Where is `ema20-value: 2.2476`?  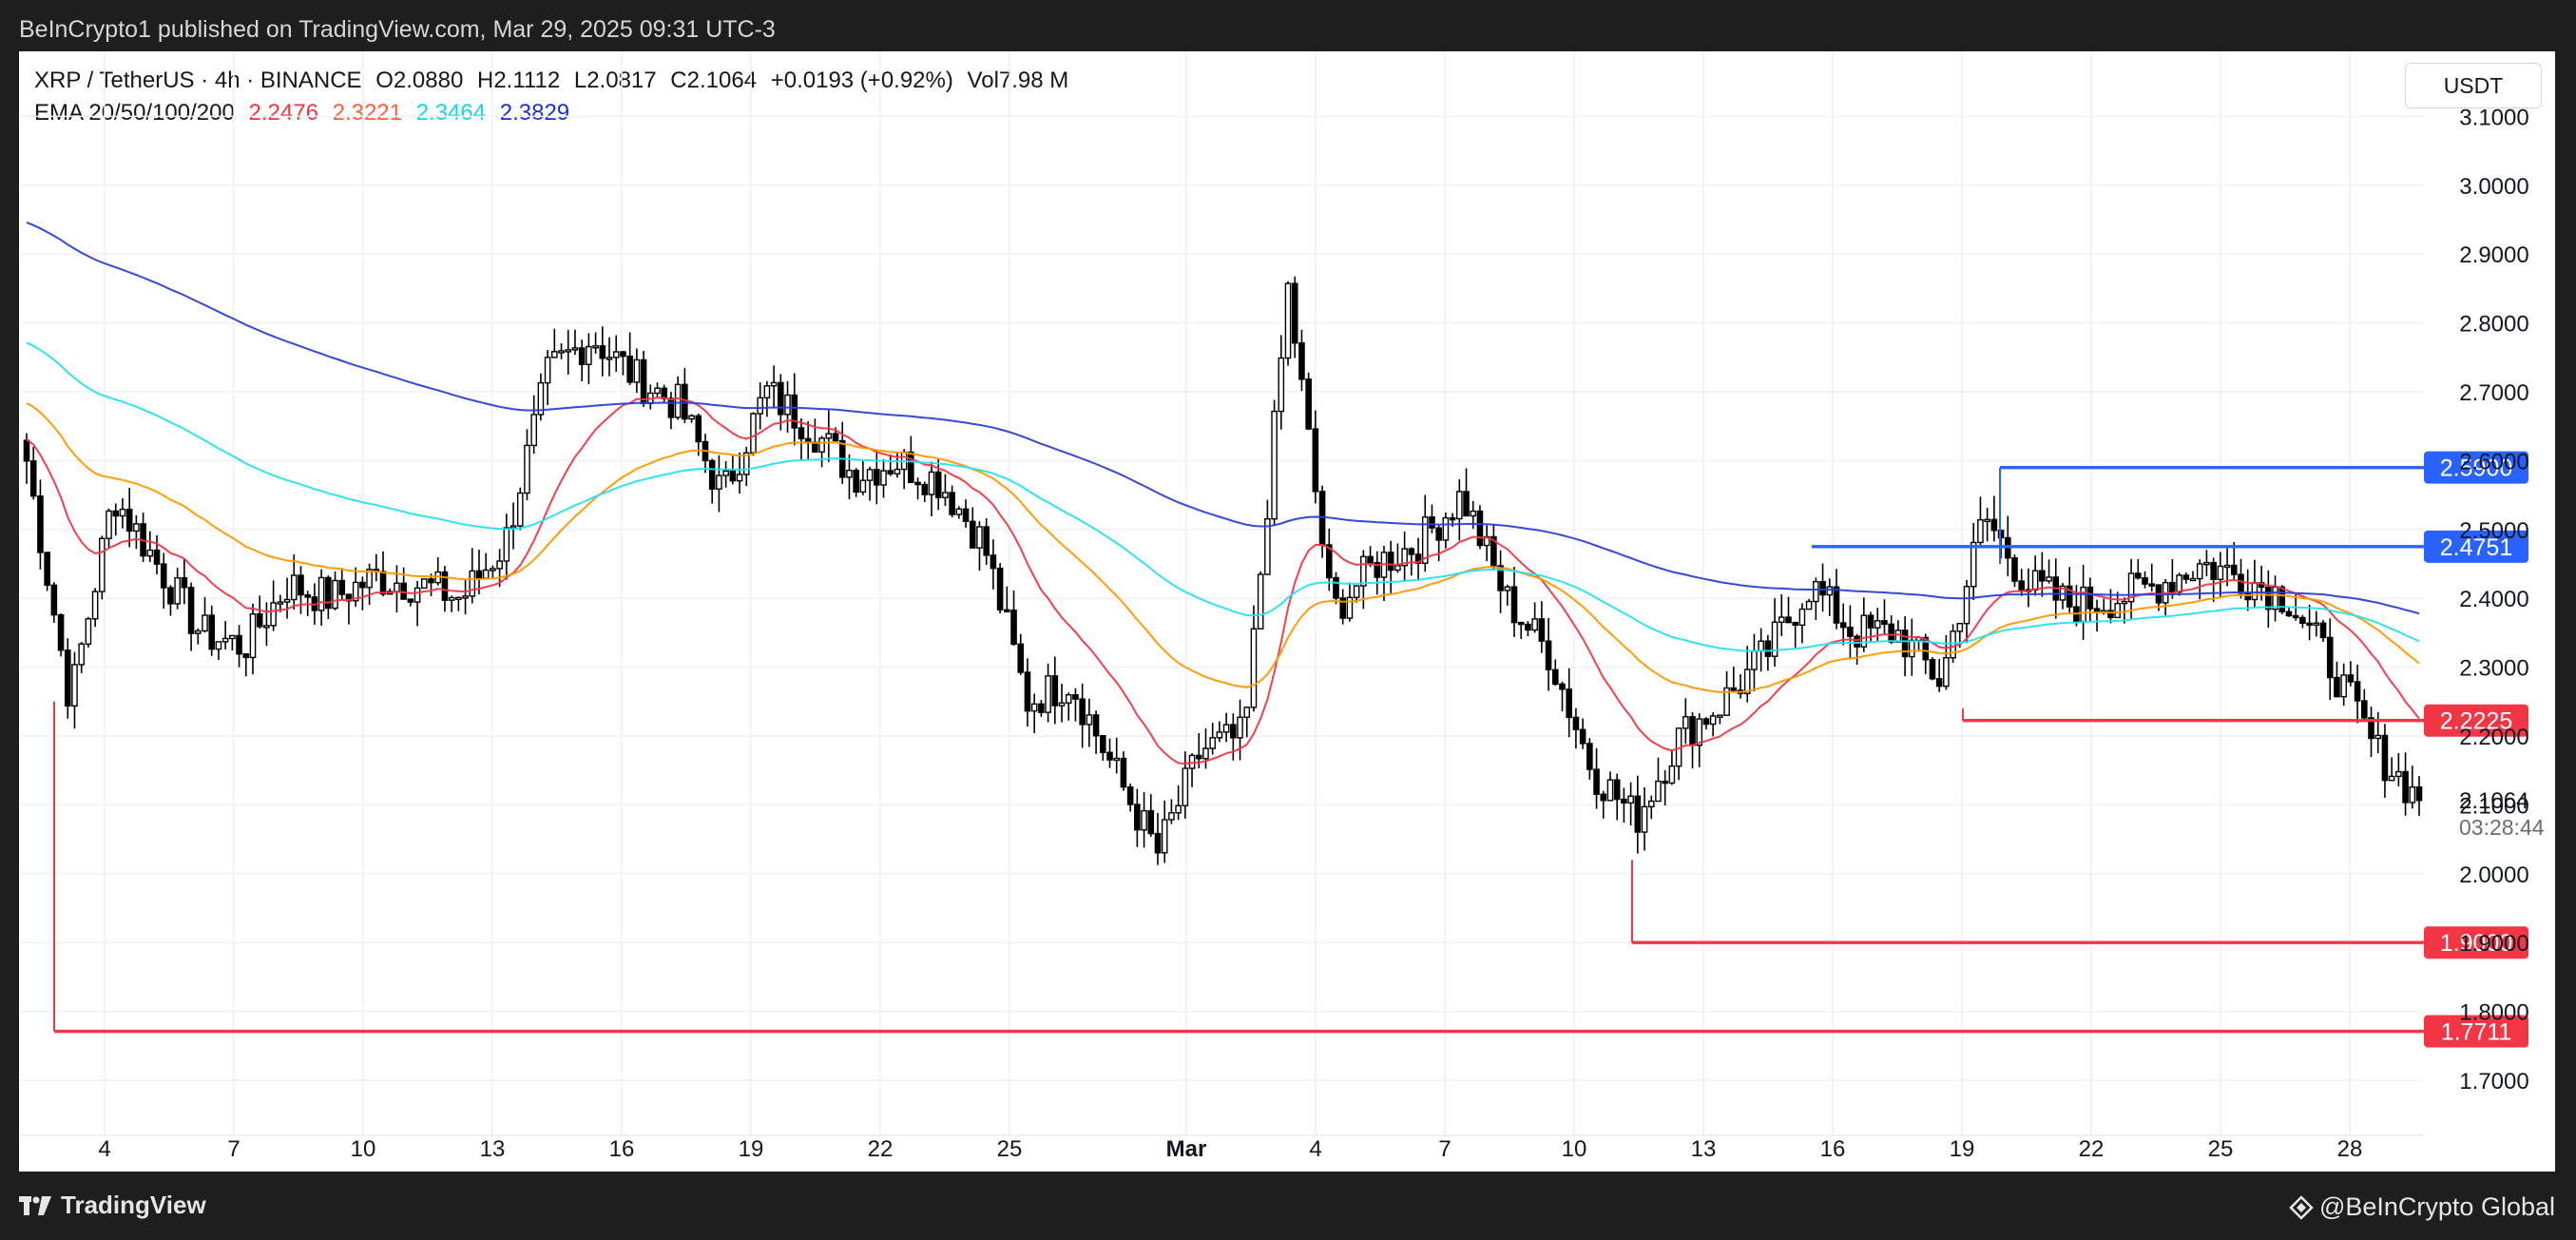 ema20-value: 2.2476 is located at coordinates (283, 113).